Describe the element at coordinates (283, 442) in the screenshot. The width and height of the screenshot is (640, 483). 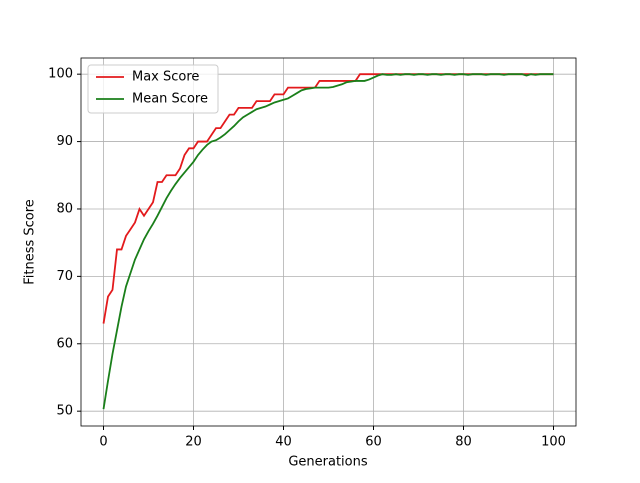
I see `x-tick-label: 40` at that location.